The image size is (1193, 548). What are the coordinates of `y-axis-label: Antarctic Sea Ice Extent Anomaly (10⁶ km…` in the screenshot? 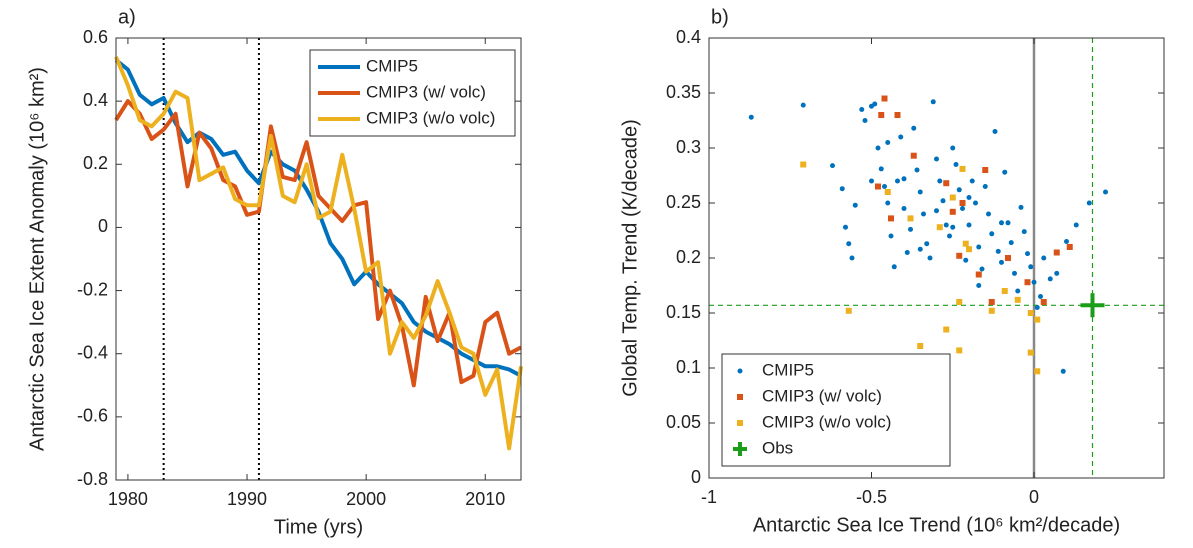 It's located at (37, 259).